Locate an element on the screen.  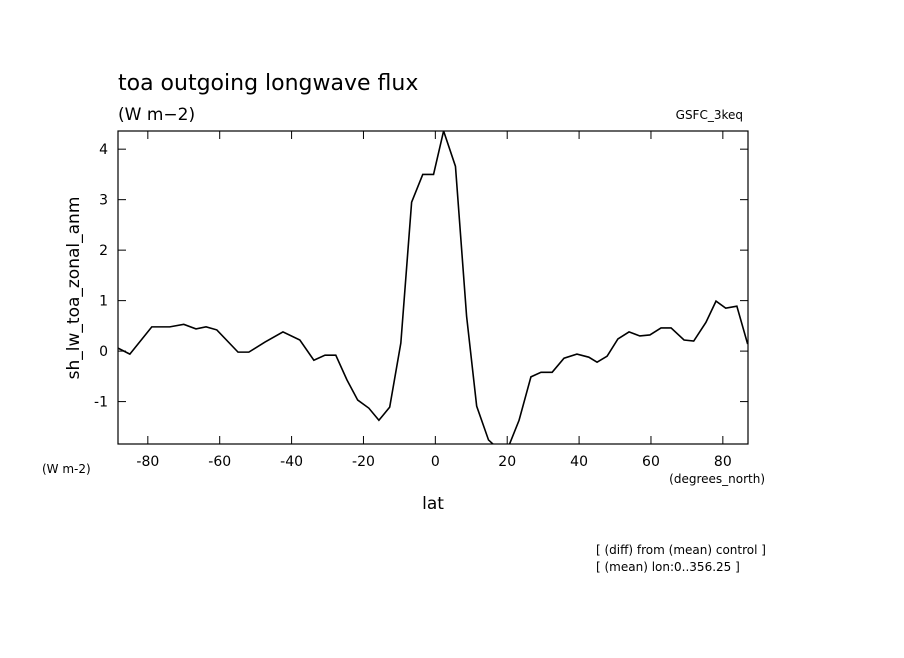
x-tick-label: -20 is located at coordinates (363, 462).